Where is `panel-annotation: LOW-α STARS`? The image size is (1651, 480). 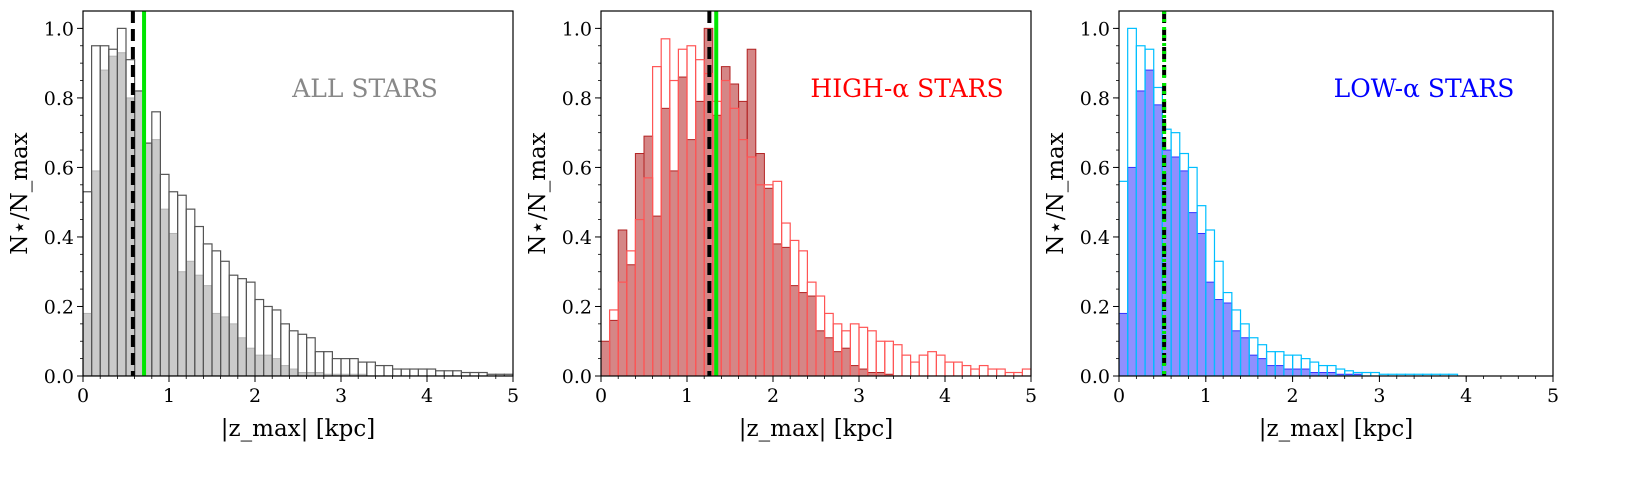
panel-annotation: LOW-α STARS is located at coordinates (1424, 88).